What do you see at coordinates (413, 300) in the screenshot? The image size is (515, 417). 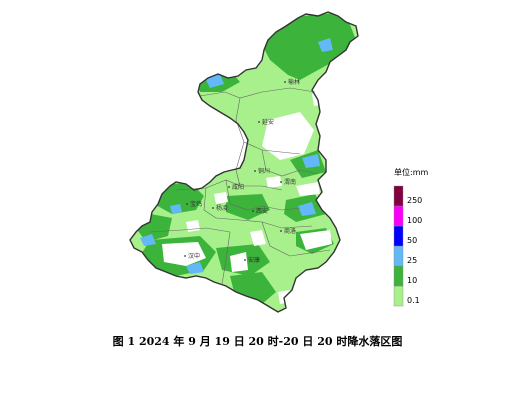 I see `legend-label: 0.1` at bounding box center [413, 300].